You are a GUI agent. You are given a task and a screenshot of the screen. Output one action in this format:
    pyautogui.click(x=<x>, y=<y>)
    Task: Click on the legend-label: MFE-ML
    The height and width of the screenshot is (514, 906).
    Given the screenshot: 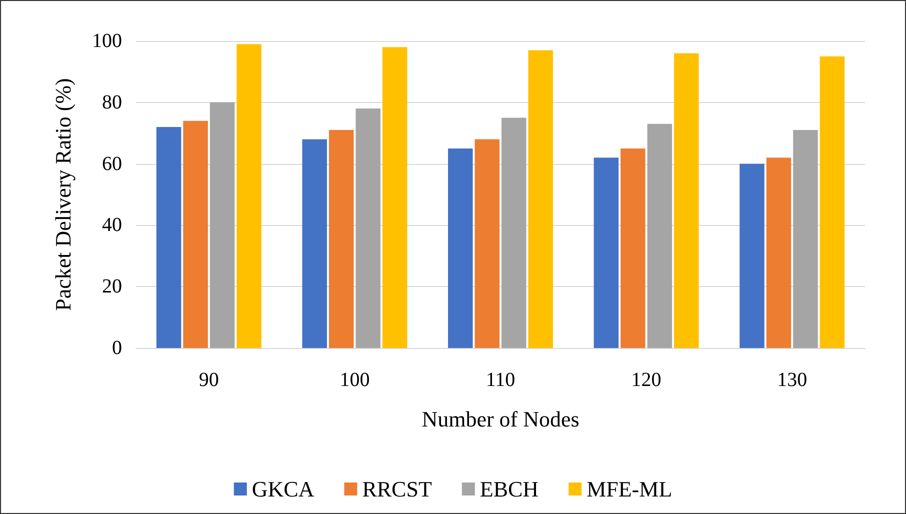 What is the action you would take?
    pyautogui.click(x=629, y=489)
    